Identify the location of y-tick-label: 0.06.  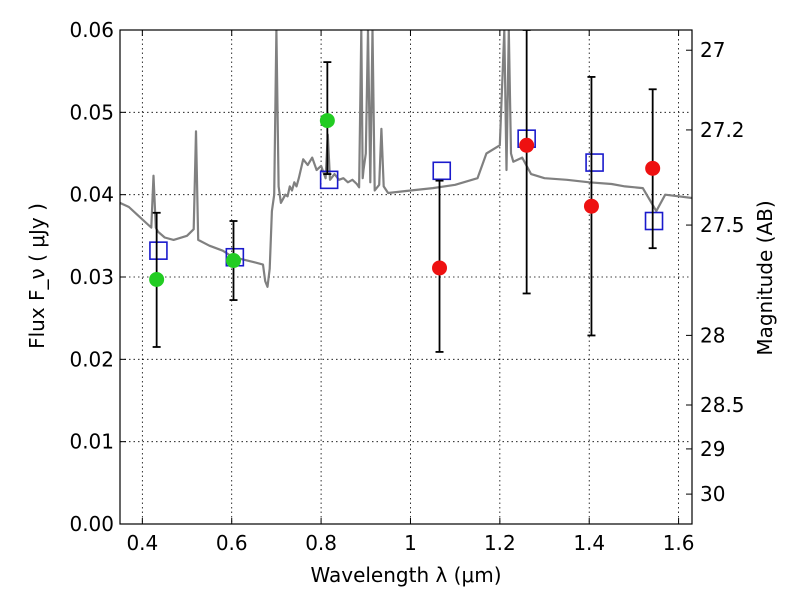
(91, 30).